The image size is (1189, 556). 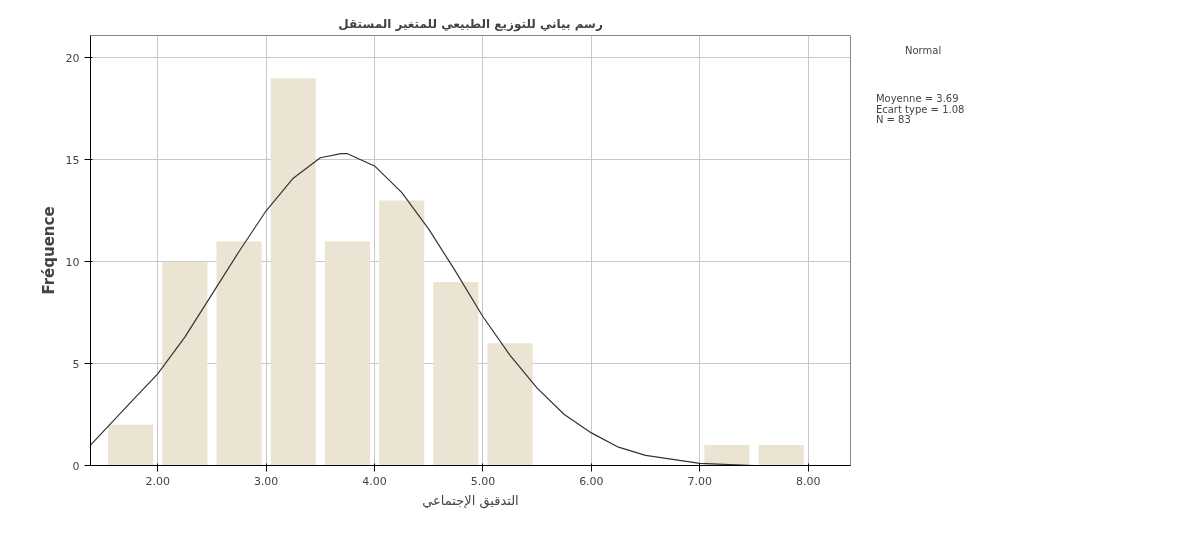 What do you see at coordinates (470, 500) in the screenshot?
I see `x-axis-title: التدقيق الإجتماعي` at bounding box center [470, 500].